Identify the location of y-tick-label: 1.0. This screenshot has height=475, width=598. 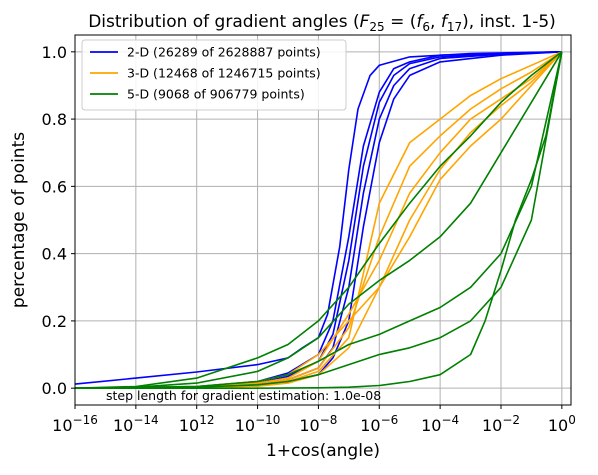
(54, 52).